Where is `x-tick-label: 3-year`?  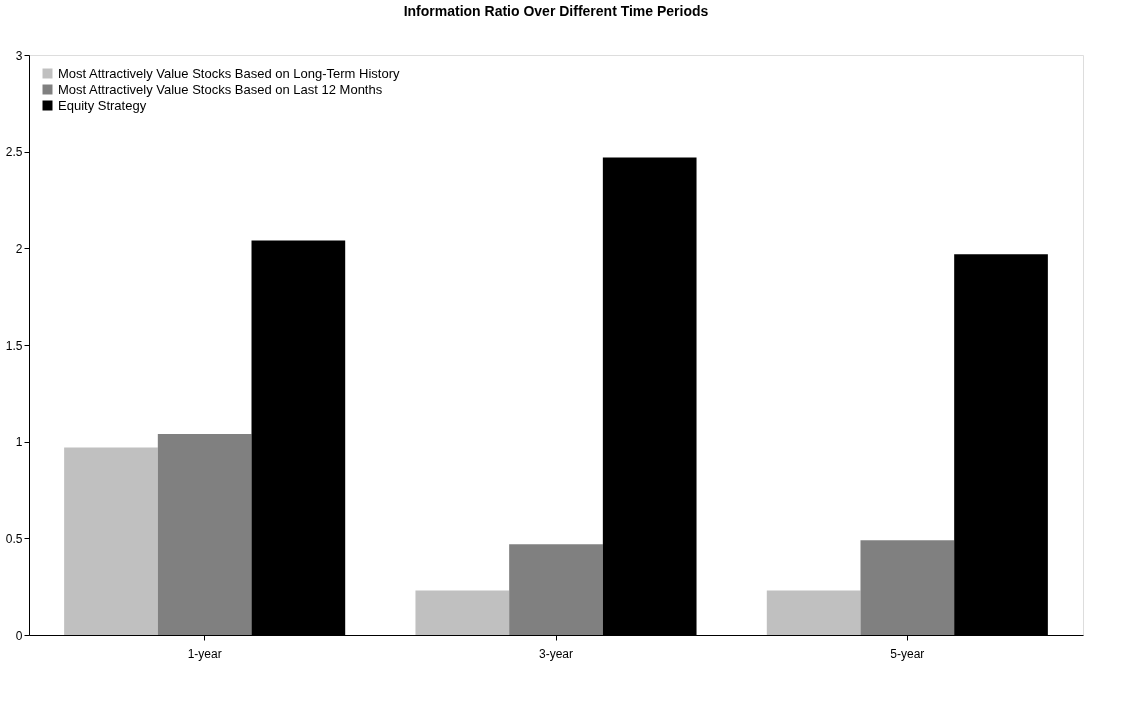
x-tick-label: 3-year is located at coordinates (556, 653).